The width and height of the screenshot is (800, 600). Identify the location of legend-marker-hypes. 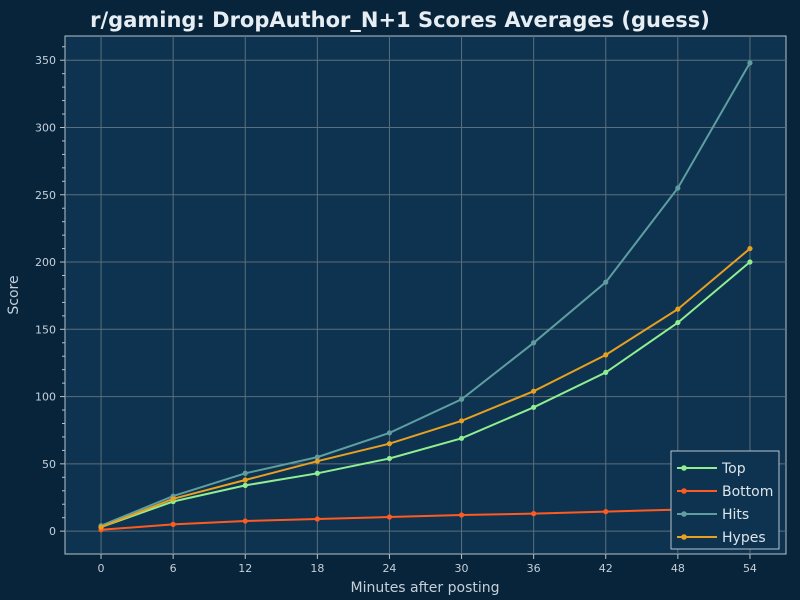
(684, 537).